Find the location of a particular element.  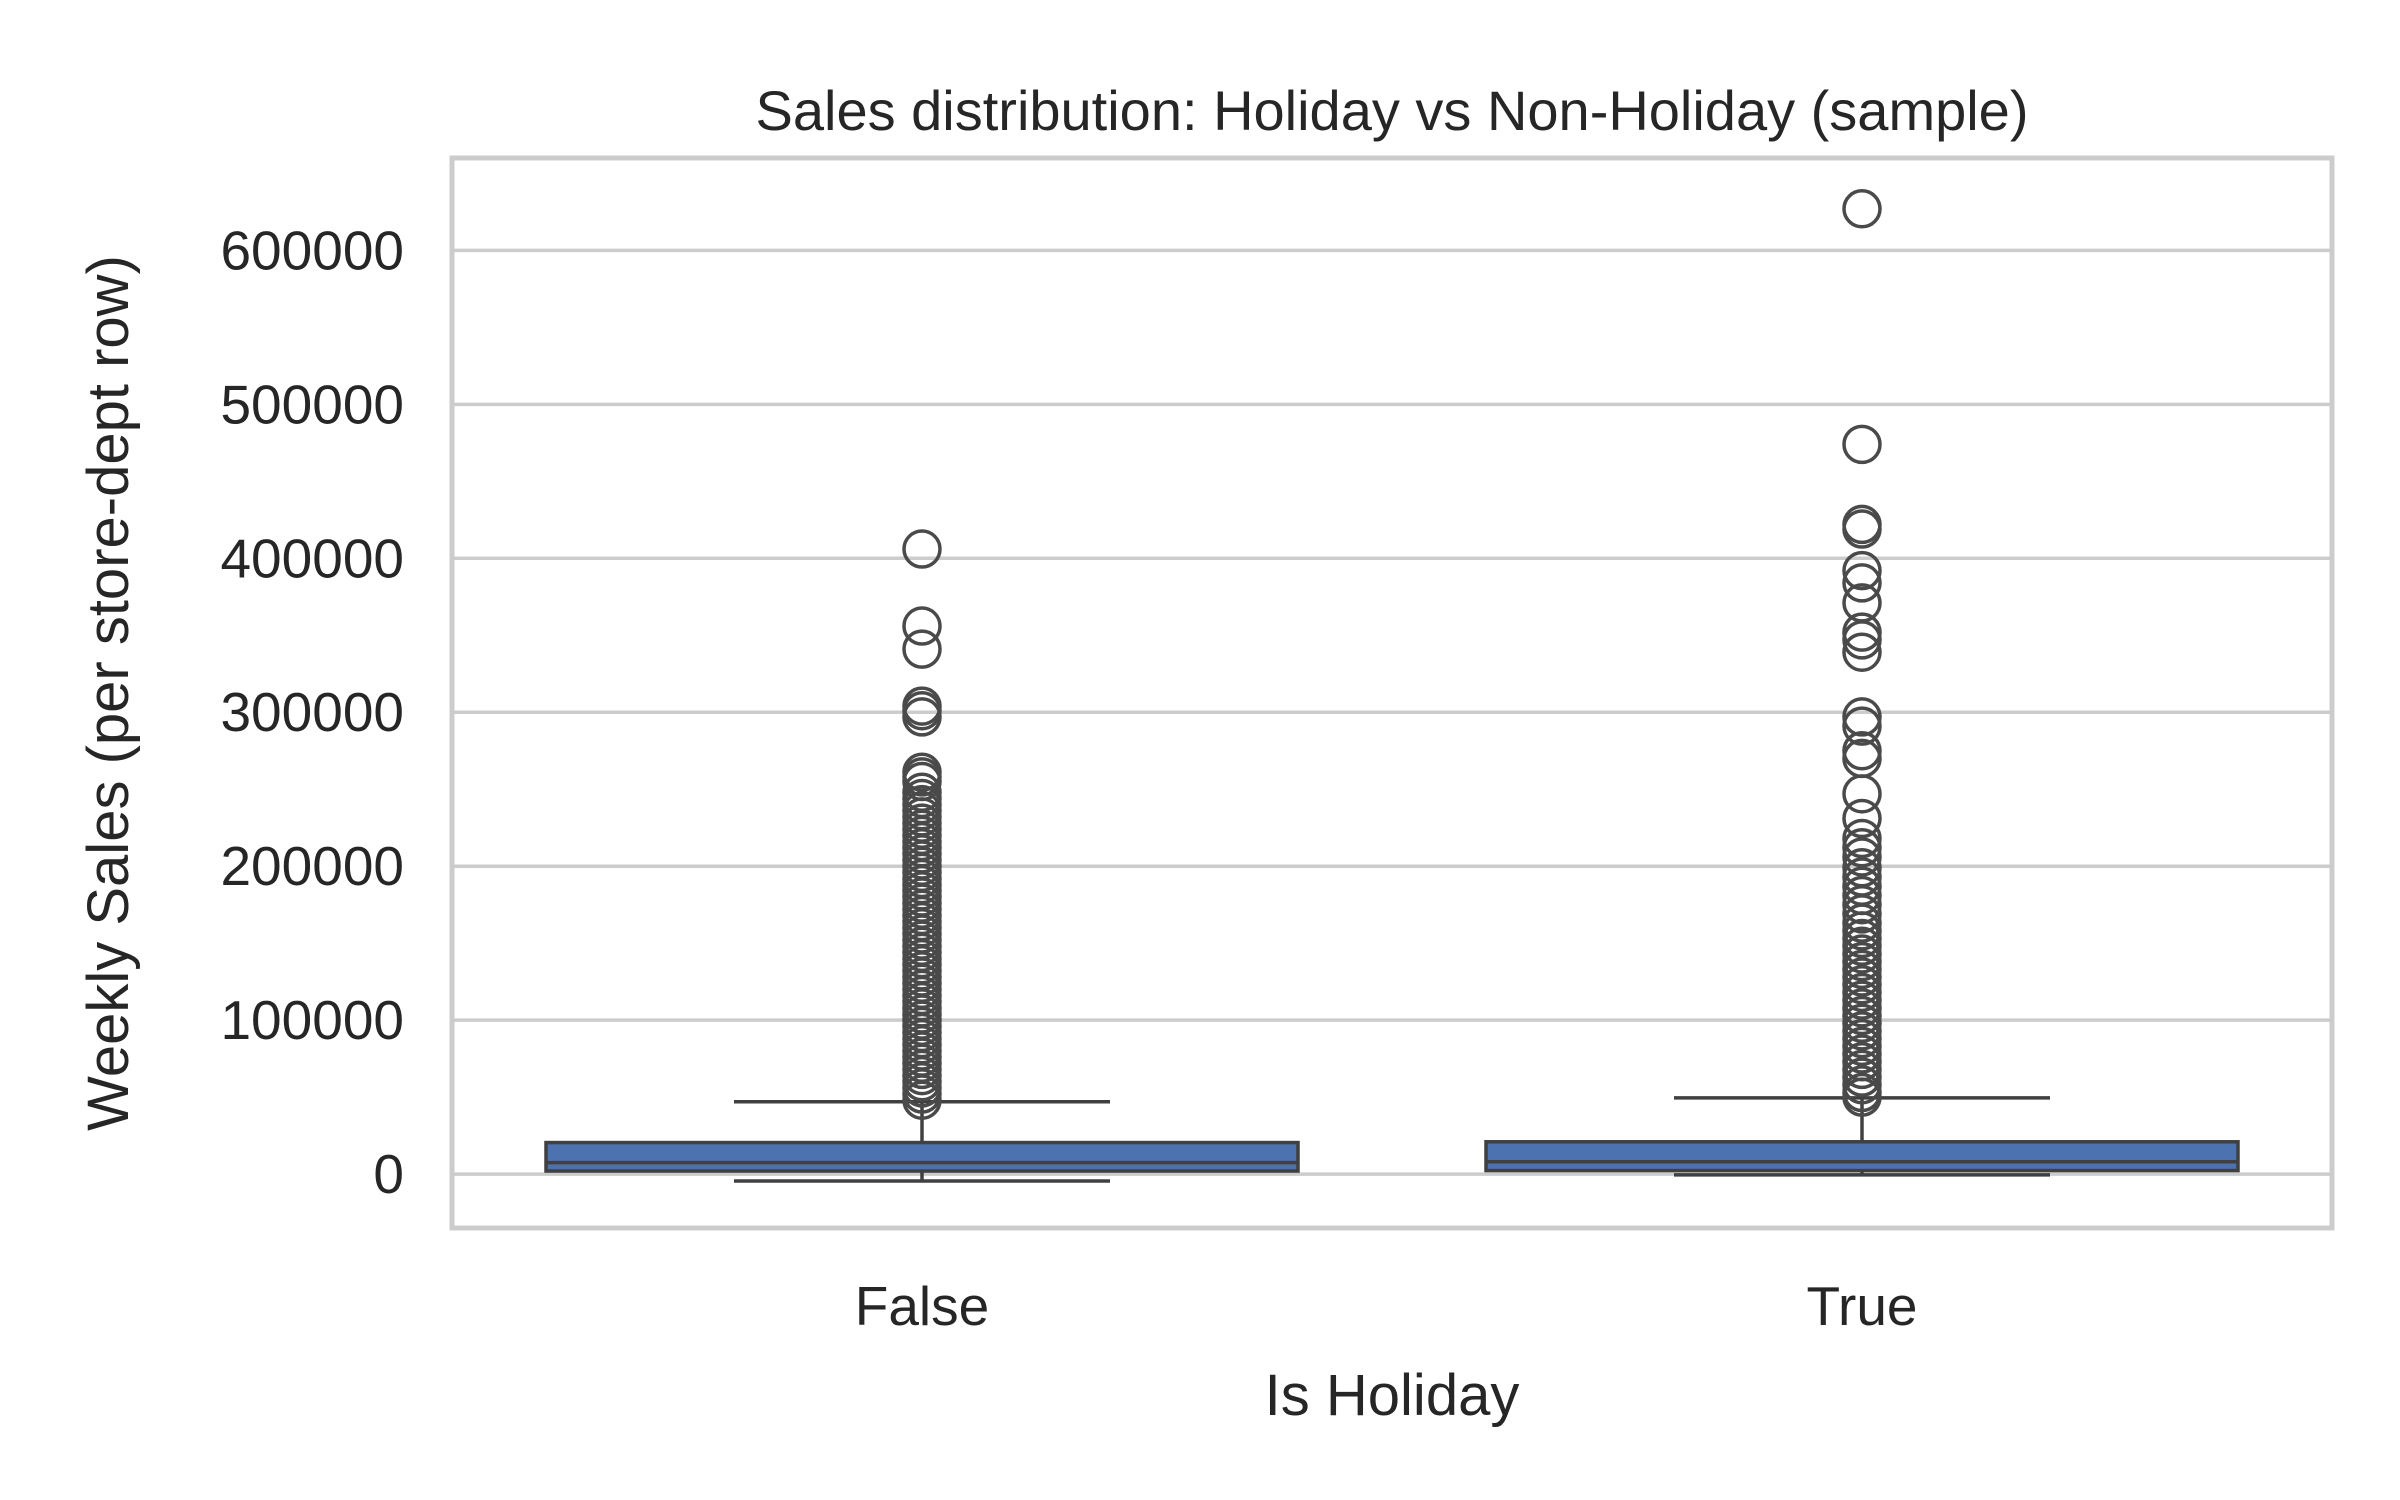

y-axis-label: Weekly Sales (per store-dept row) is located at coordinates (108, 693).